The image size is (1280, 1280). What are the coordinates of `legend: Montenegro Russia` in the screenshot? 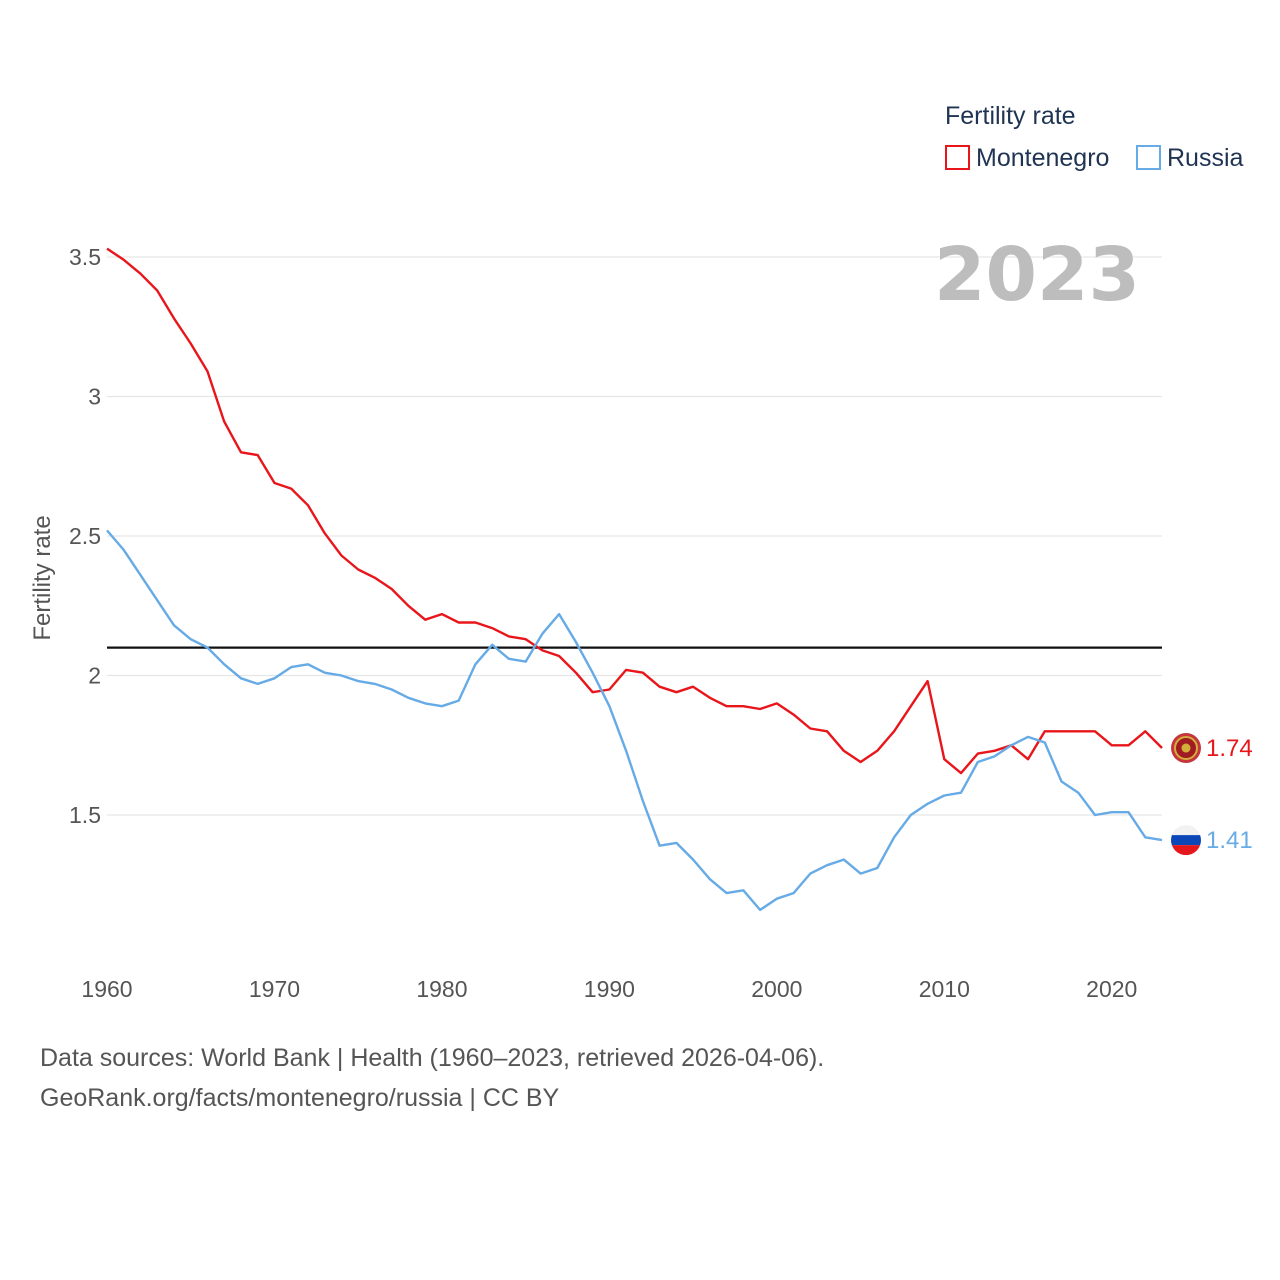 It's located at (1094, 158).